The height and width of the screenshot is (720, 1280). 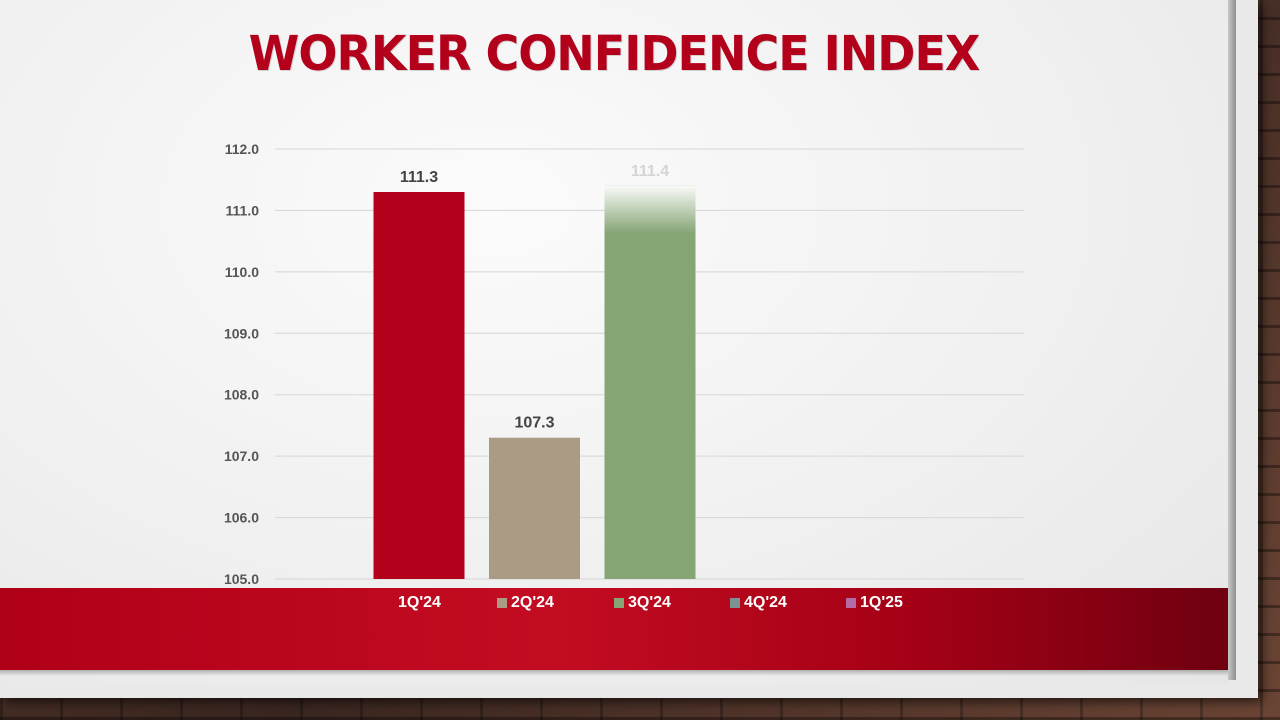 What do you see at coordinates (881, 602) in the screenshot?
I see `legend-label: 1Q'25` at bounding box center [881, 602].